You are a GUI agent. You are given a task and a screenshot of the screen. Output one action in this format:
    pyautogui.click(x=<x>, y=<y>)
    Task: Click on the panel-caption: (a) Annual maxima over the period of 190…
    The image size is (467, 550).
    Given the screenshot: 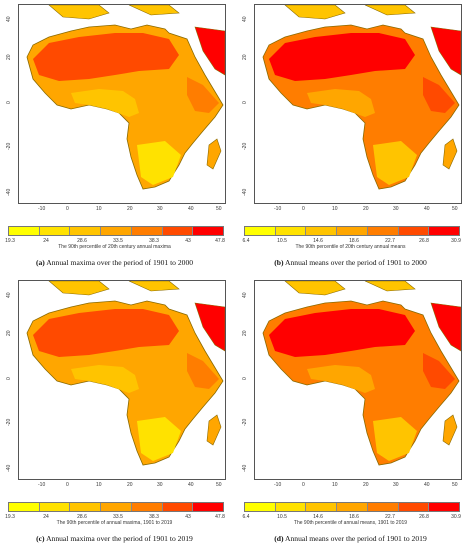 What is the action you would take?
    pyautogui.click(x=114, y=262)
    